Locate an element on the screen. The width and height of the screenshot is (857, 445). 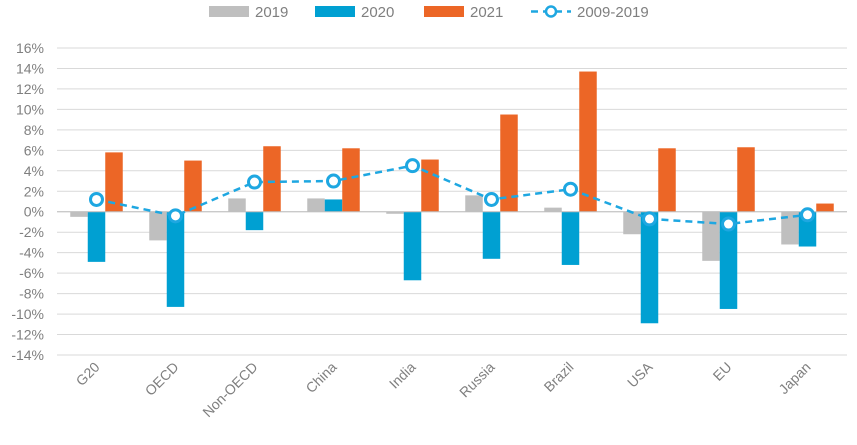
x-tick-label: USA is located at coordinates (640, 374).